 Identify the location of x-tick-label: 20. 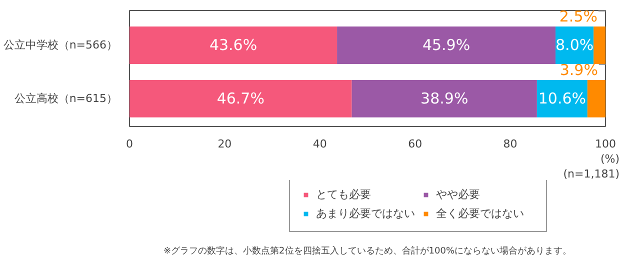
(225, 144).